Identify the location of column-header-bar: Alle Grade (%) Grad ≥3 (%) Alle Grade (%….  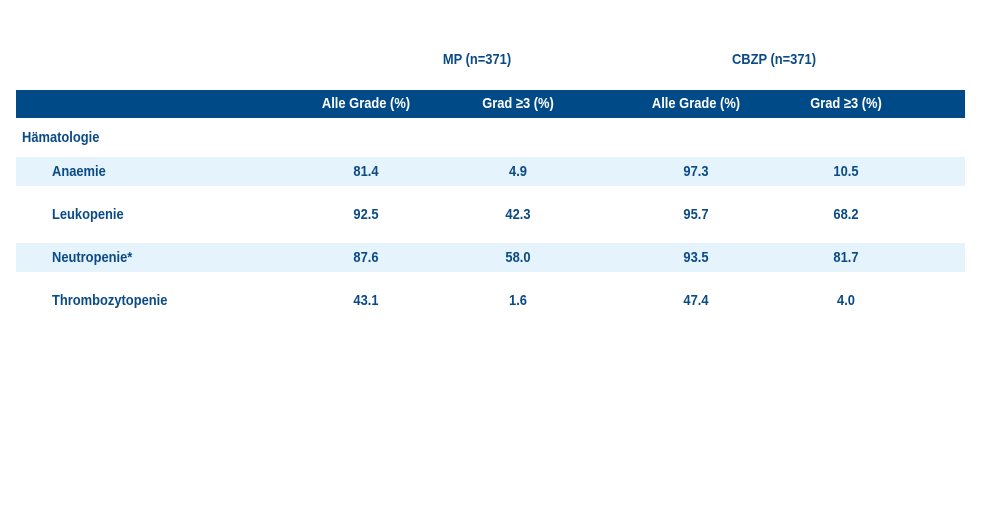
(490, 104).